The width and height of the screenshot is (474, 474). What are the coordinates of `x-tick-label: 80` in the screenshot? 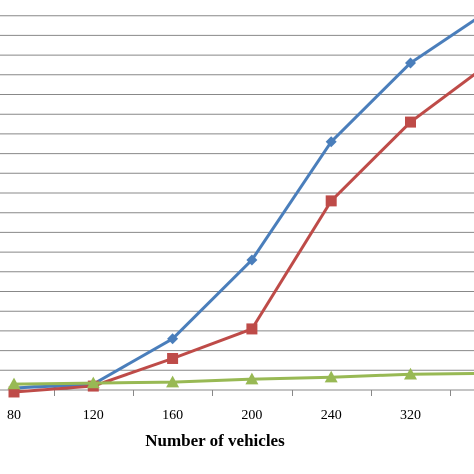 It's located at (14, 415).